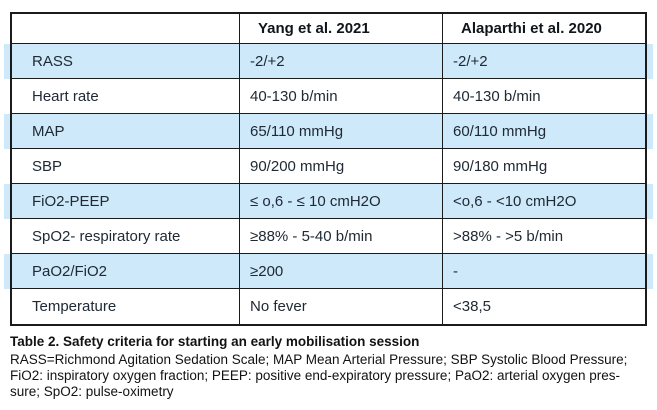  What do you see at coordinates (126, 131) in the screenshot?
I see `row-label: MAP` at bounding box center [126, 131].